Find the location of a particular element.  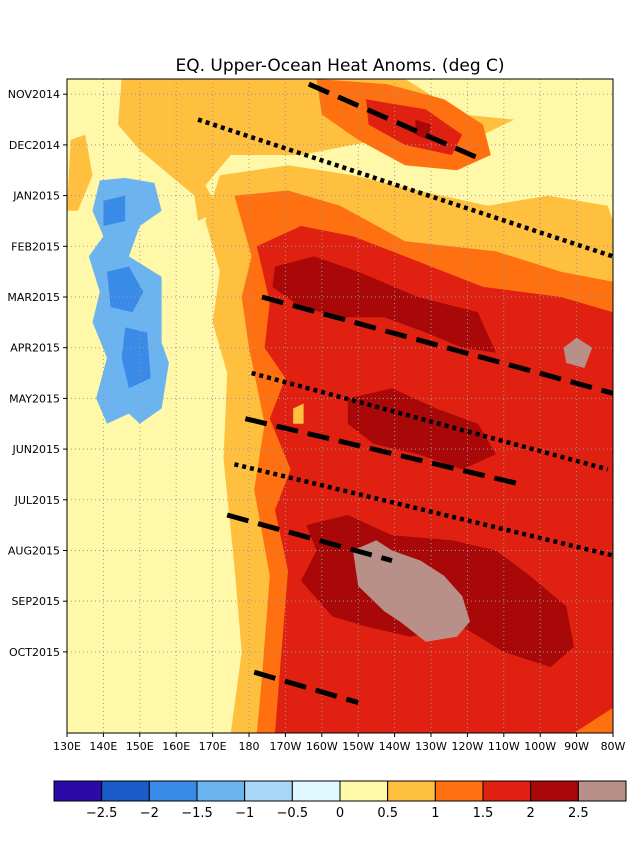

y-tick-label: JUL2015 is located at coordinates (37, 500).